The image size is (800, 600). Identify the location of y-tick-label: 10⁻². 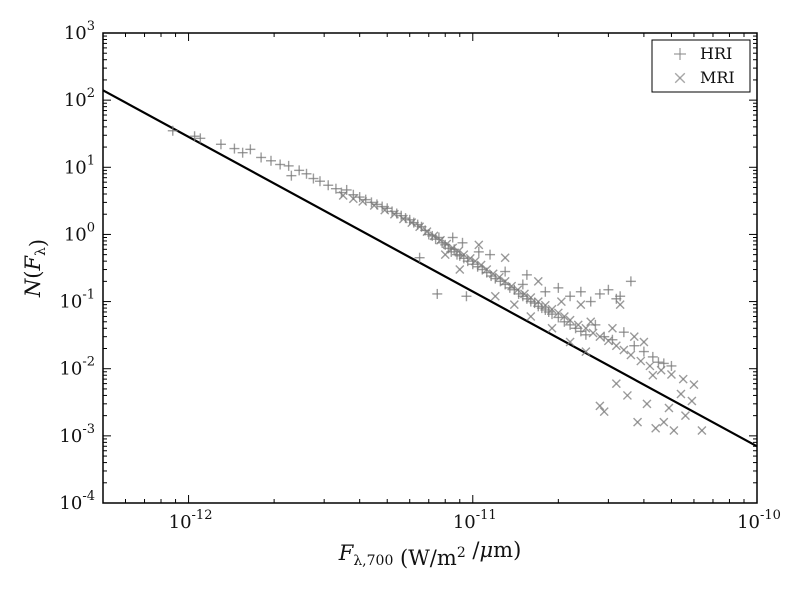
(77, 367).